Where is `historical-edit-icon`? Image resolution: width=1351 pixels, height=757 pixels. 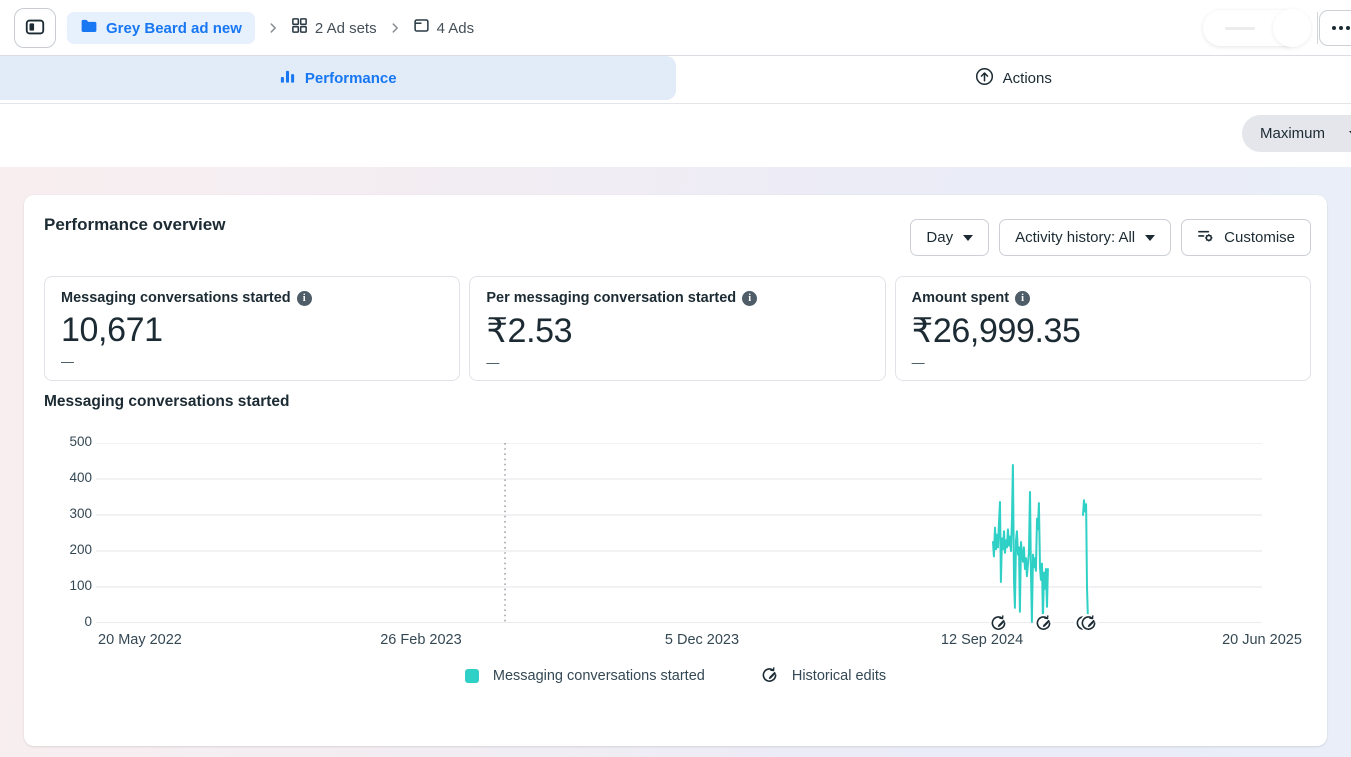 historical-edit-icon is located at coordinates (769, 675).